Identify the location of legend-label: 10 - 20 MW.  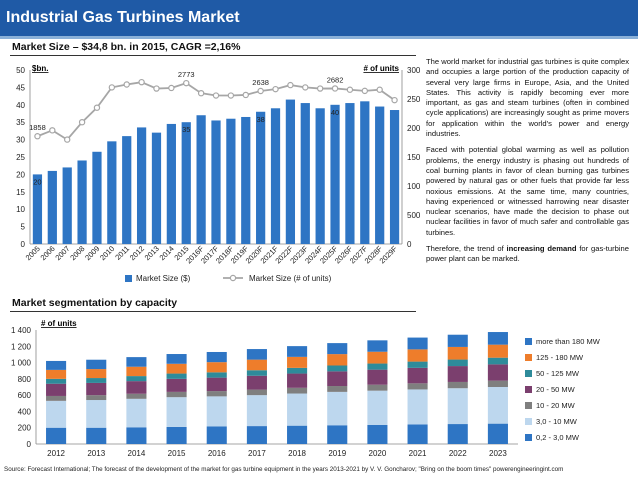
(556, 405).